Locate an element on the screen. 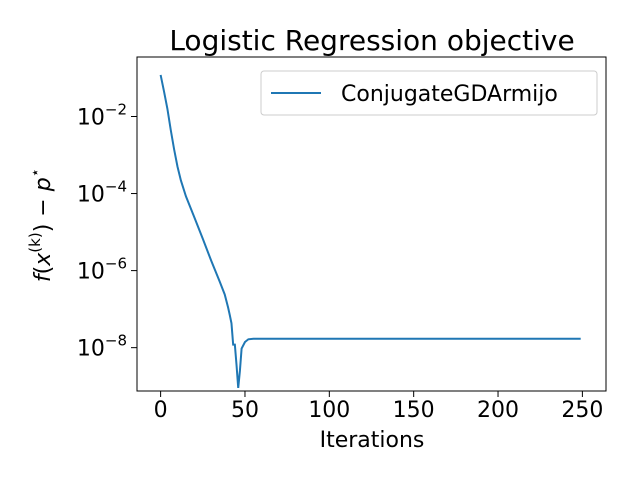  legend-label-conjugategdarmijo: ConjugateGDArmijo is located at coordinates (449, 94).